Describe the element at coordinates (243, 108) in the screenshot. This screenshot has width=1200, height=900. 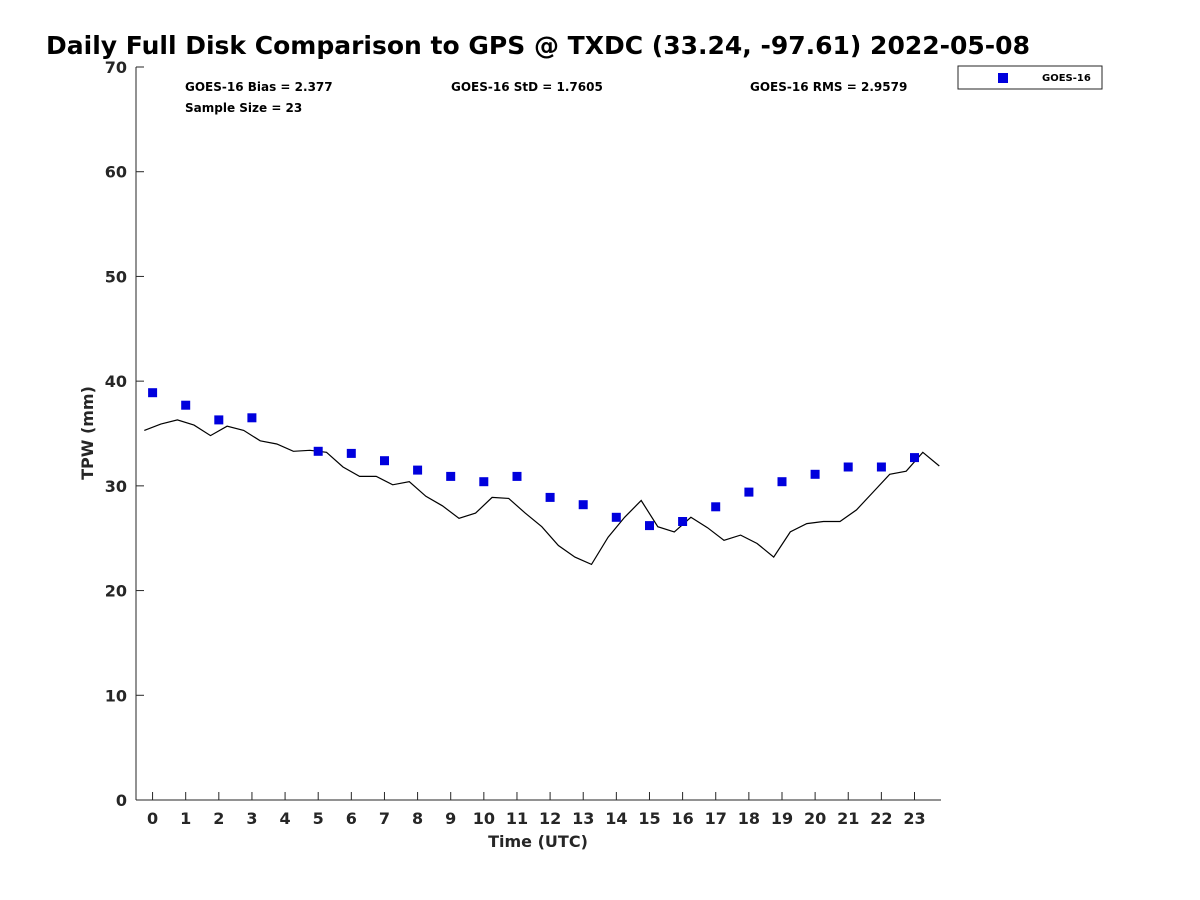
I see `stat-sample-size: Sample Size = 23` at that location.